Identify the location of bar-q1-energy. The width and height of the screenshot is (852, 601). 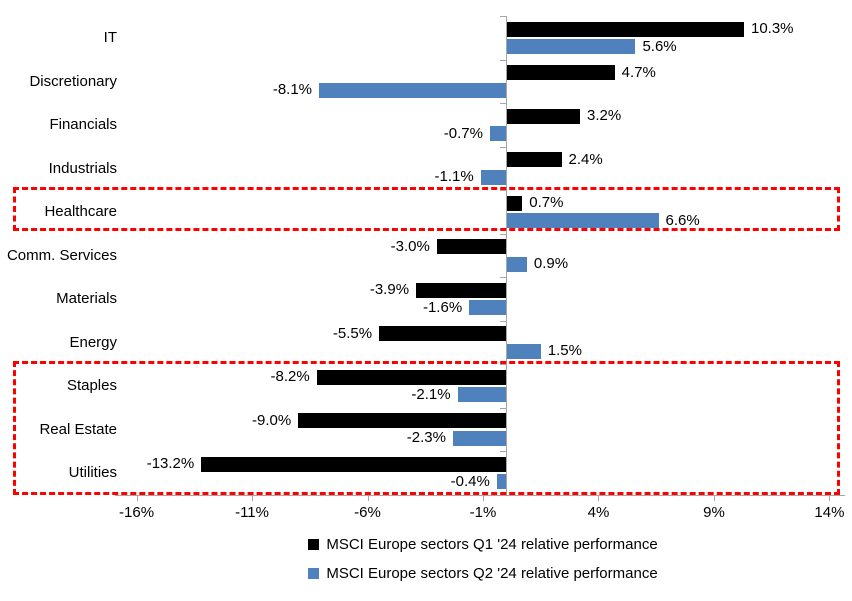
(443, 334).